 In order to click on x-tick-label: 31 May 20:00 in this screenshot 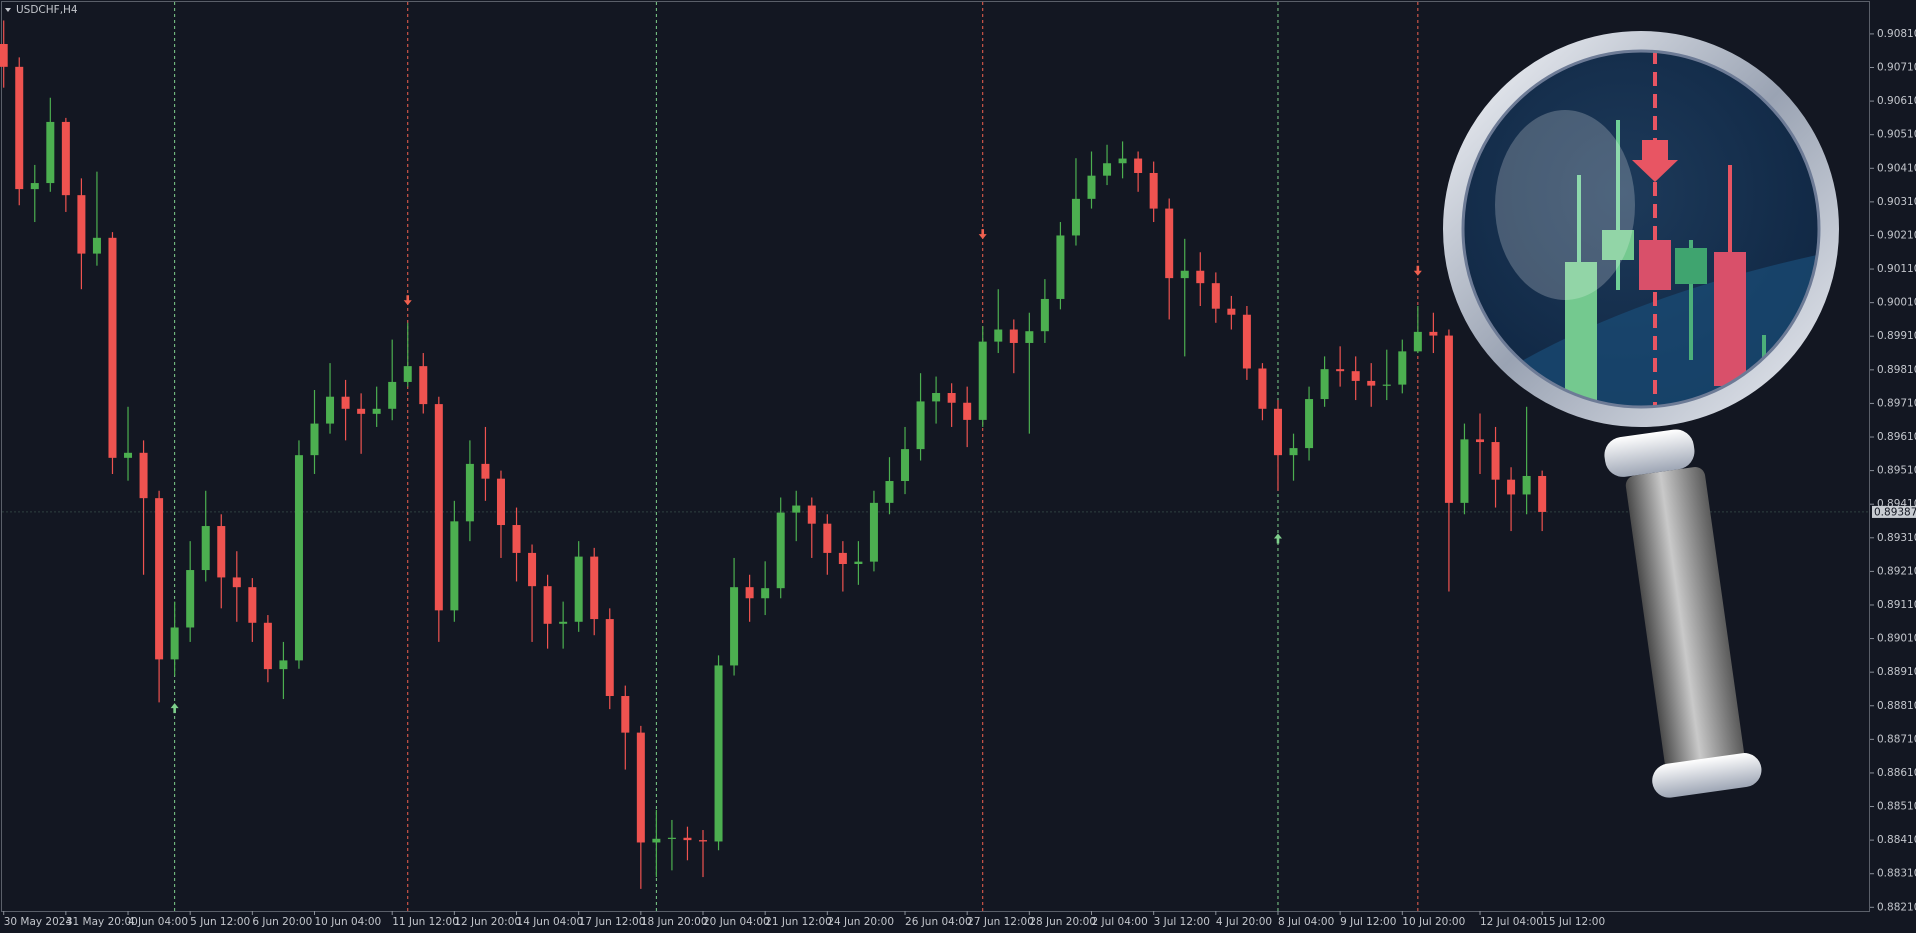, I will do `click(102, 922)`.